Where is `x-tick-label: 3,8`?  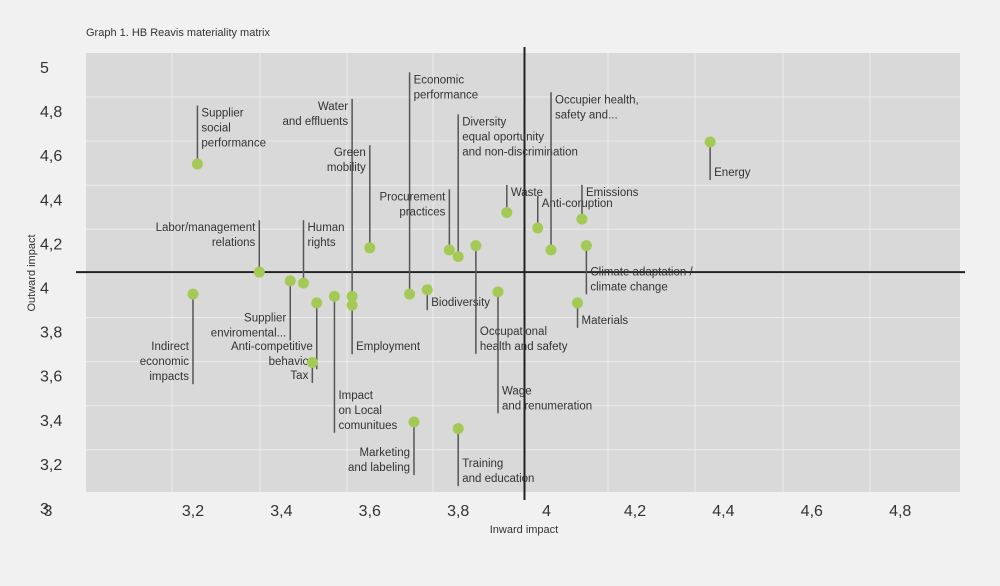
x-tick-label: 3,8 is located at coordinates (458, 511).